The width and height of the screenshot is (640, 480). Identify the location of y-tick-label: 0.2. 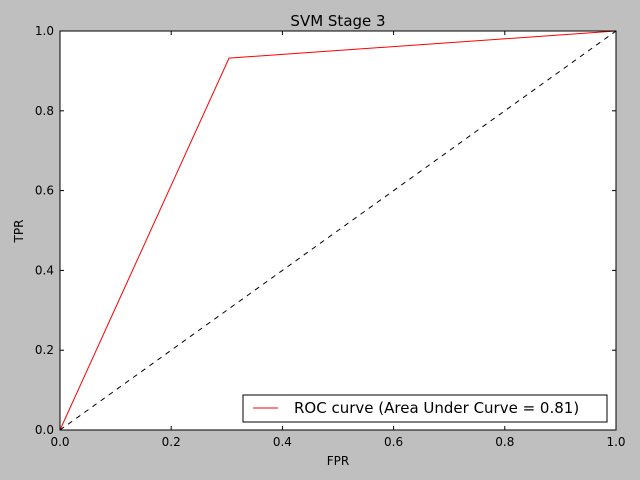
(44, 350).